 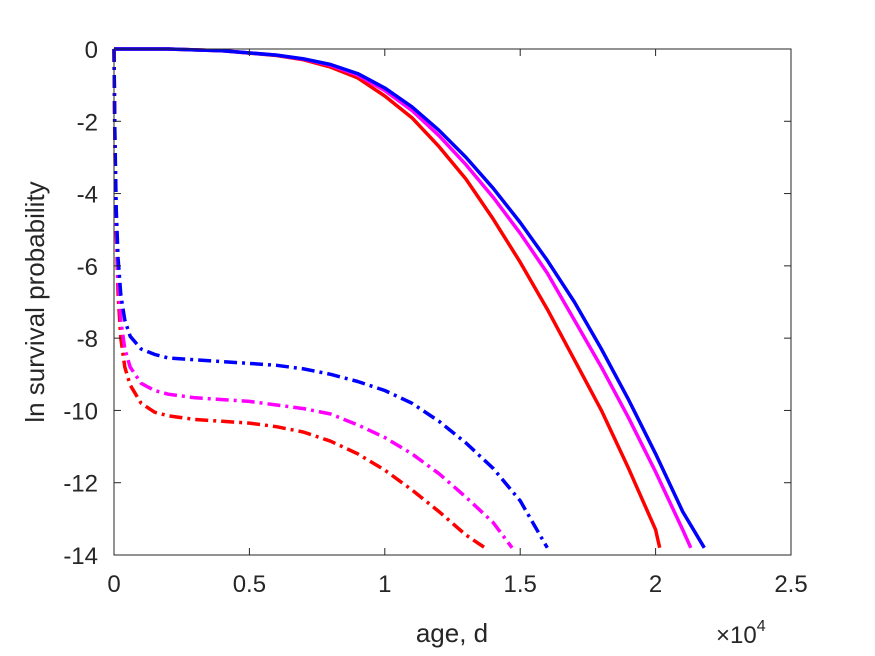 What do you see at coordinates (384, 584) in the screenshot?
I see `x-tick-label: 1` at bounding box center [384, 584].